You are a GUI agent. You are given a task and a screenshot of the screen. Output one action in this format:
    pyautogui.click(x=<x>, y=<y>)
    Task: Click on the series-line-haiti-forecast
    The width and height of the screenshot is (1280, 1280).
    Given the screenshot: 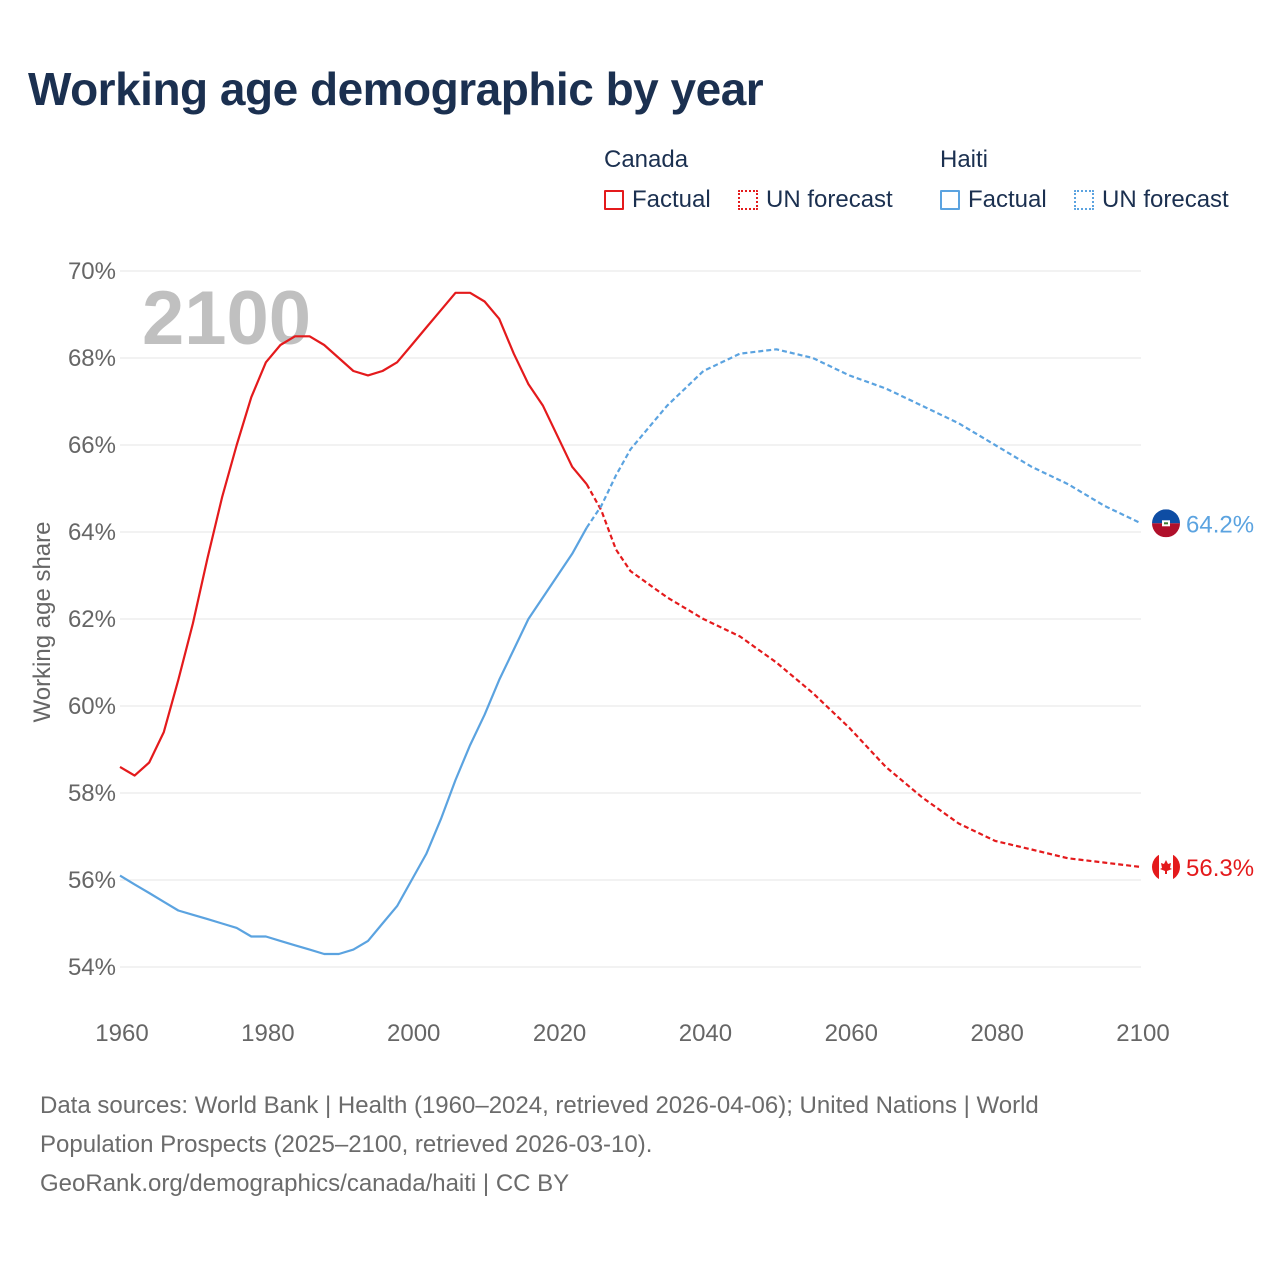 What is the action you would take?
    pyautogui.click(x=863, y=438)
    